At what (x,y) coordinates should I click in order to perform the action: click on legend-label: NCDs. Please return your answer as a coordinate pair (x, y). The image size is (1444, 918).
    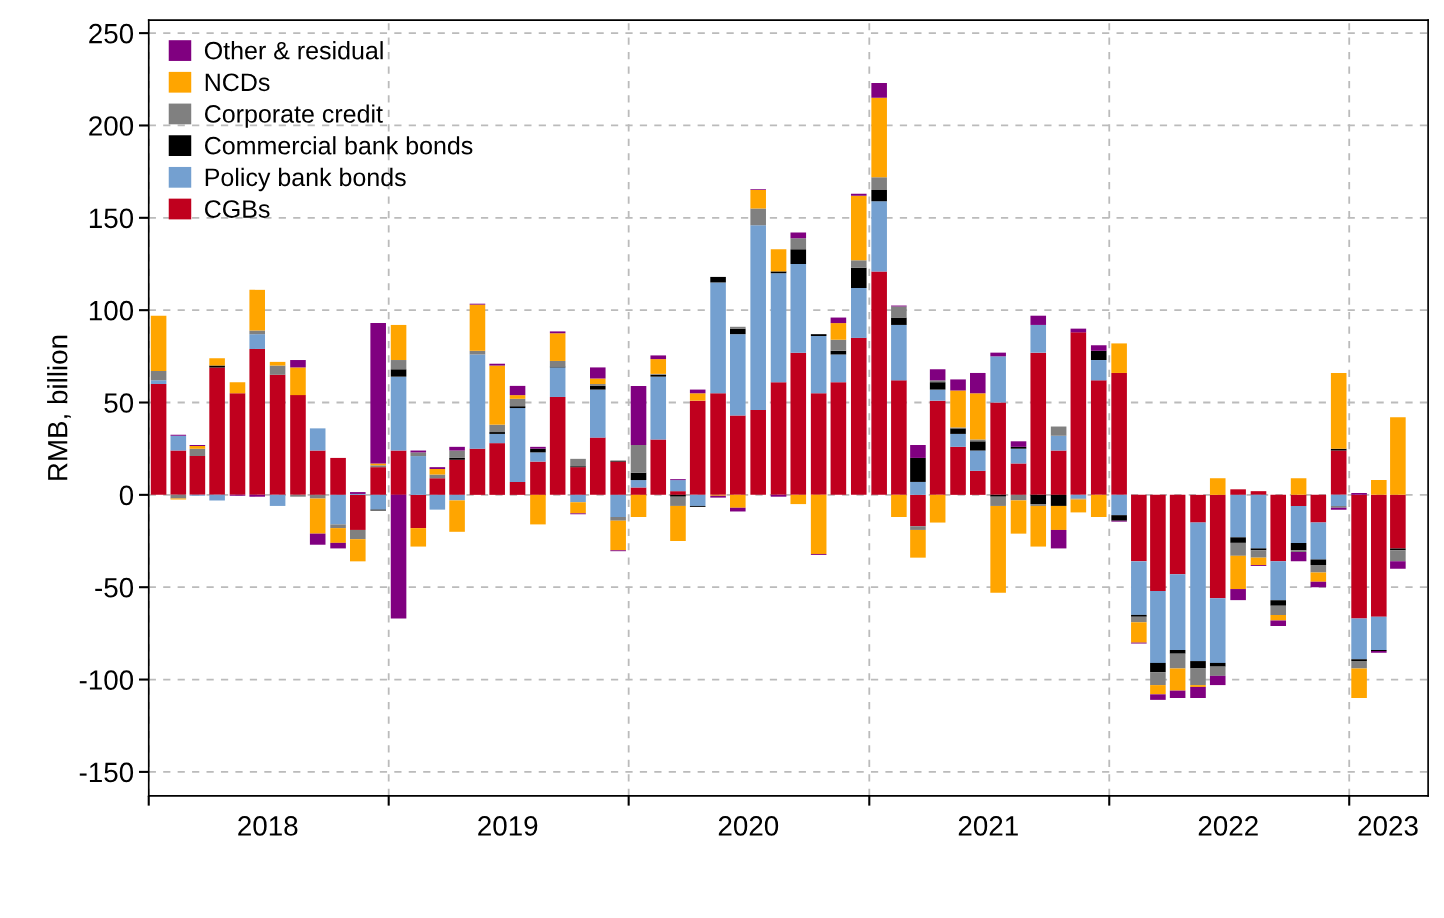
    Looking at the image, I should click on (237, 82).